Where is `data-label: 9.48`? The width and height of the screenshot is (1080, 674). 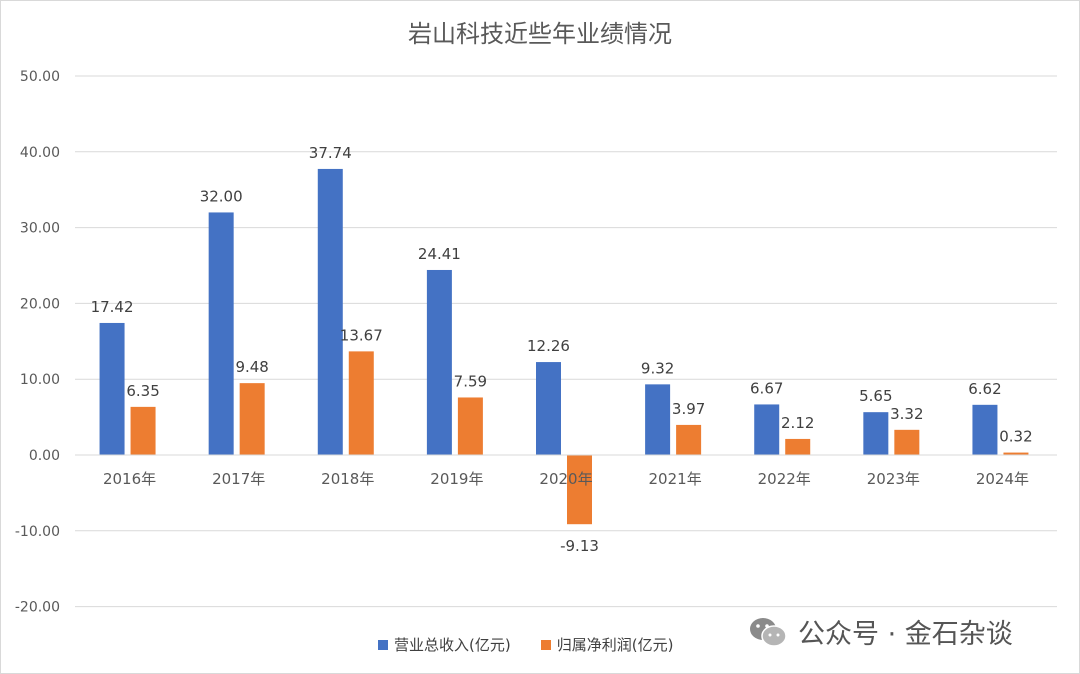
data-label: 9.48 is located at coordinates (251, 367).